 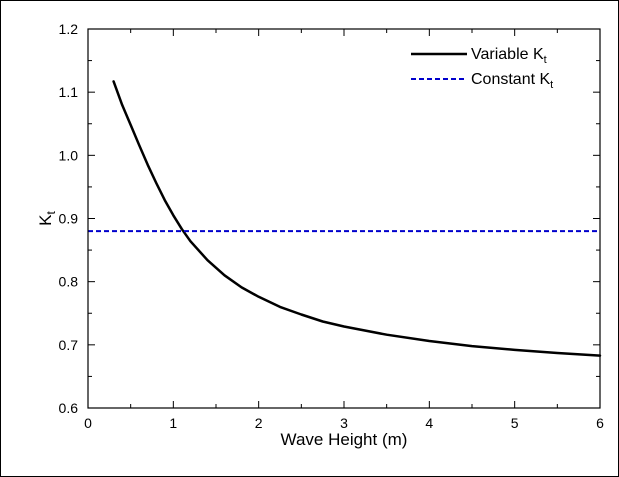 I want to click on legend: Variable Kt Constant Kt, so click(x=482, y=68).